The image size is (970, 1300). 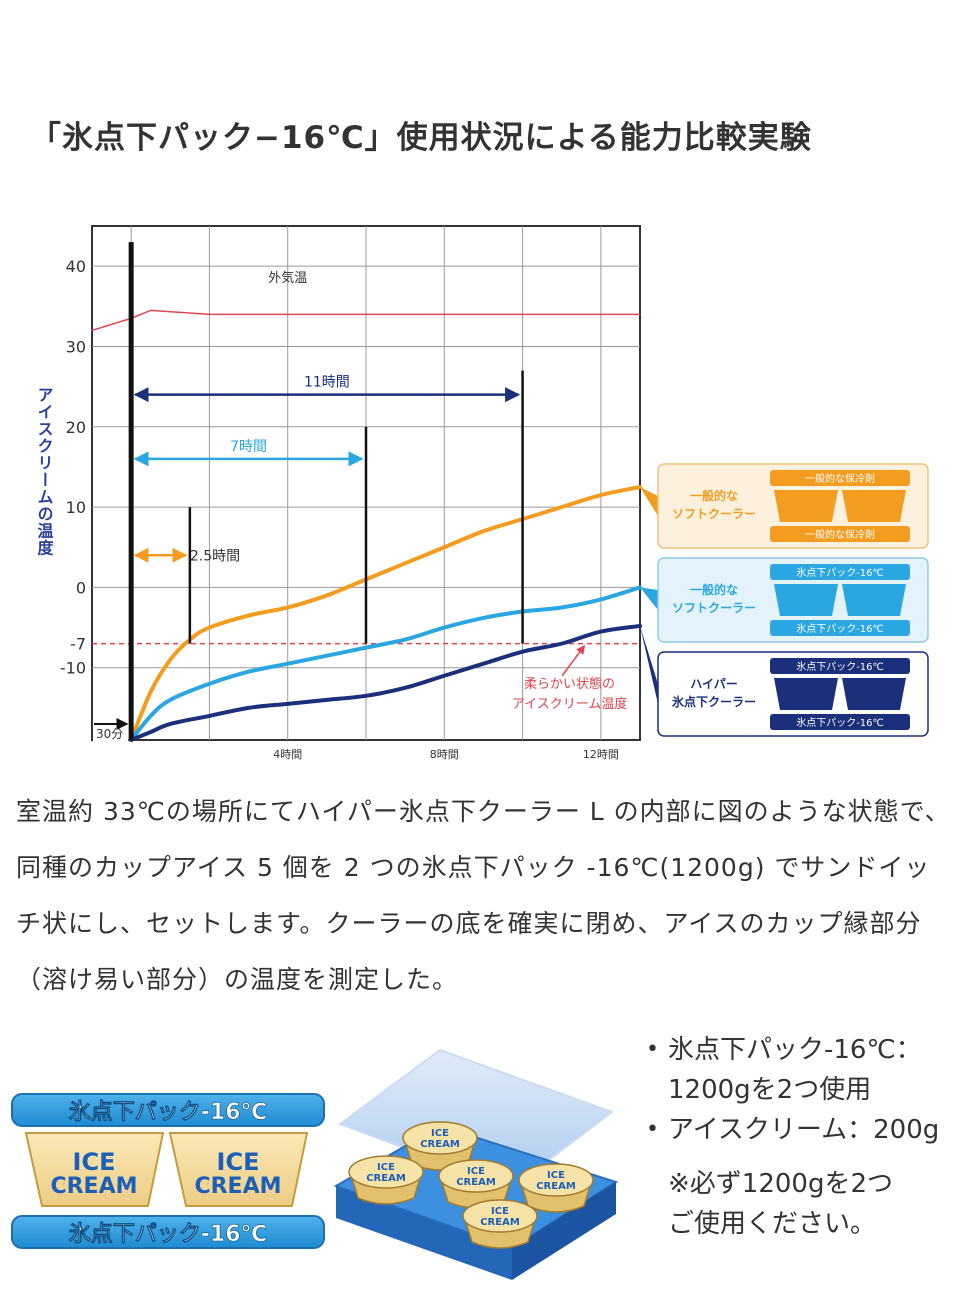 What do you see at coordinates (772, 1224) in the screenshot?
I see `note-remark-line2: ご使用ください。` at bounding box center [772, 1224].